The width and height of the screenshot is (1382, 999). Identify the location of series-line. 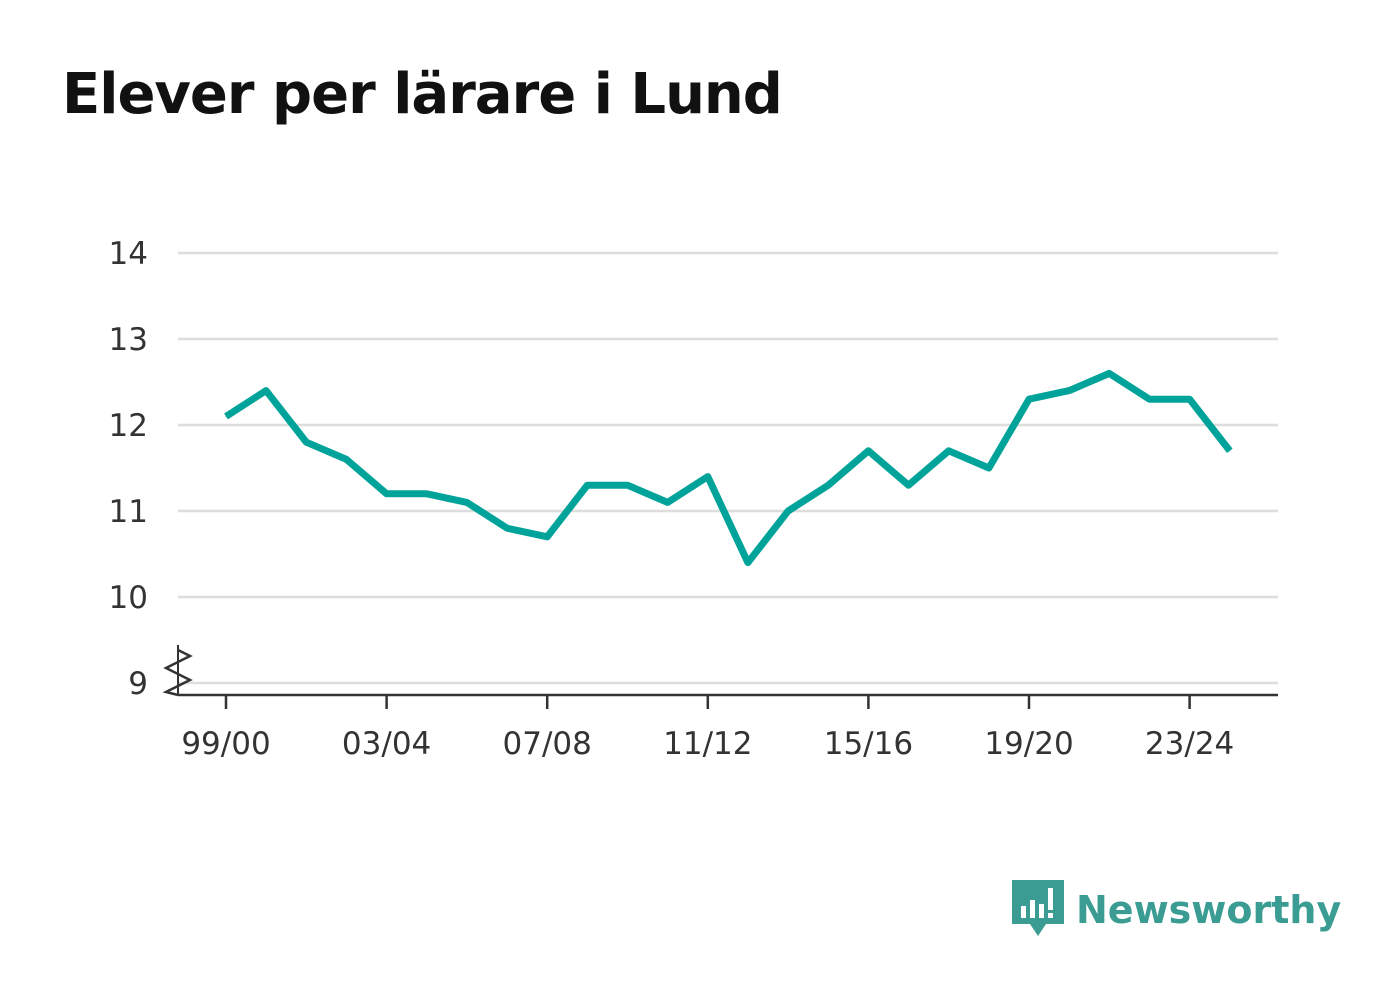
(728, 468).